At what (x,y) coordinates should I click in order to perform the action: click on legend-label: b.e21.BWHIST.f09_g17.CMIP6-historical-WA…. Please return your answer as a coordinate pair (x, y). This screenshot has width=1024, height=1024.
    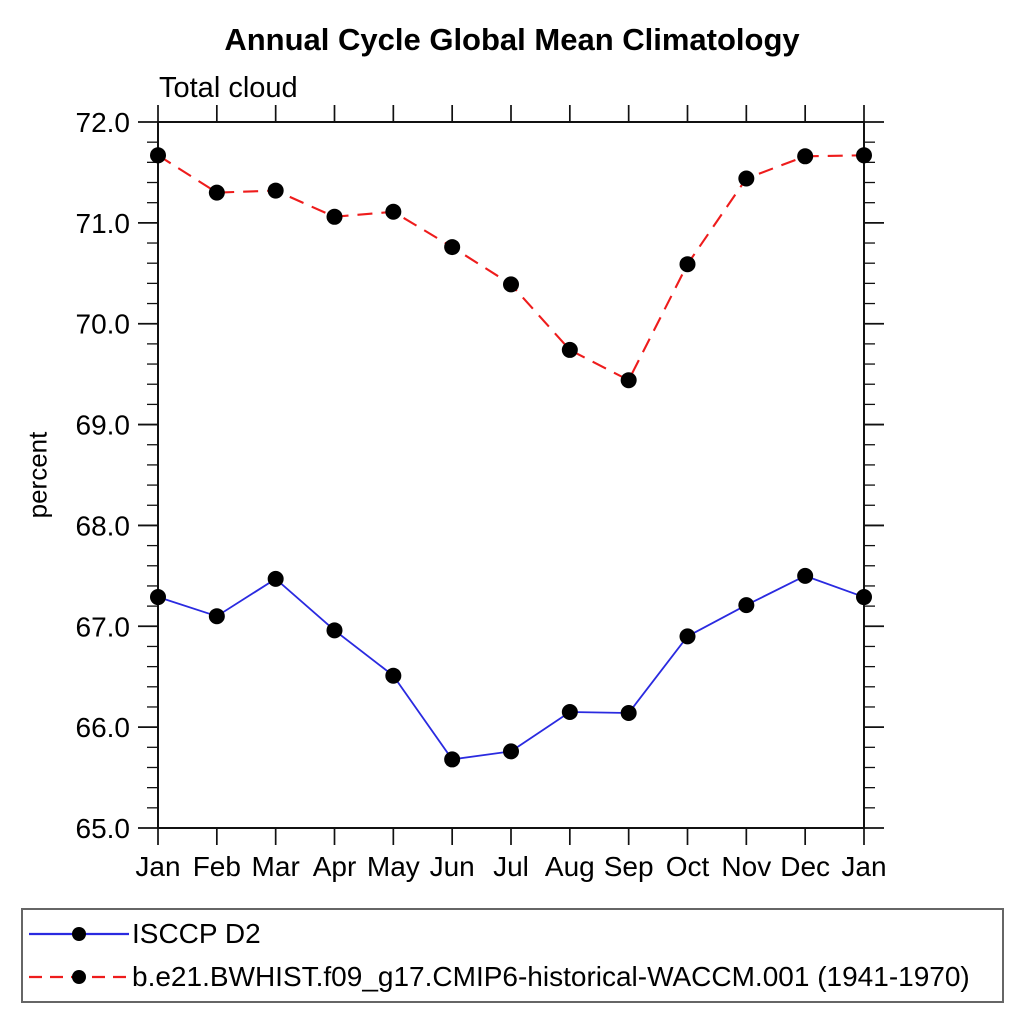
    Looking at the image, I should click on (551, 976).